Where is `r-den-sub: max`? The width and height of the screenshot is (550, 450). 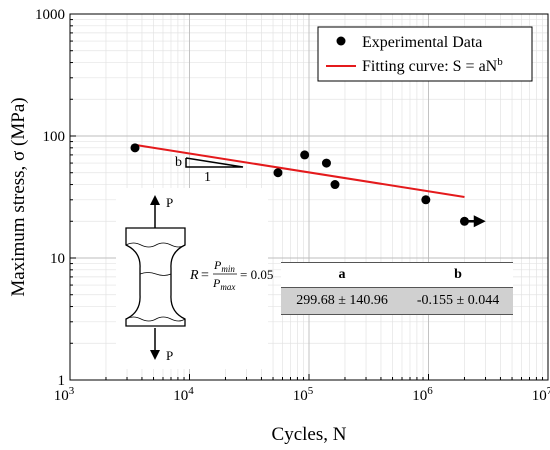
r-den-sub: max is located at coordinates (227, 287).